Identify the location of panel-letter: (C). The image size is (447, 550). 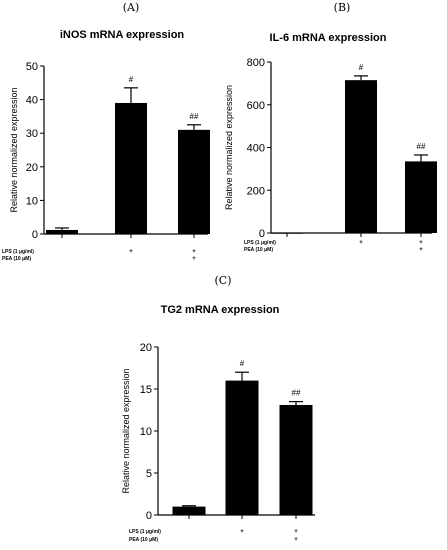
(223, 280).